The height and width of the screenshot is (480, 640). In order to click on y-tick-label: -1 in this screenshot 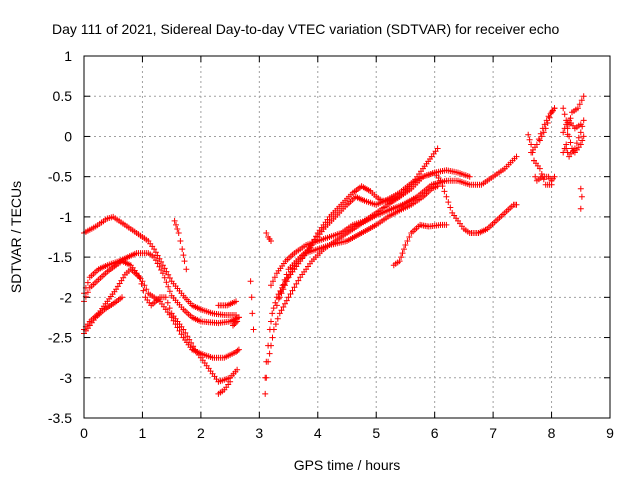, I will do `click(66, 217)`.